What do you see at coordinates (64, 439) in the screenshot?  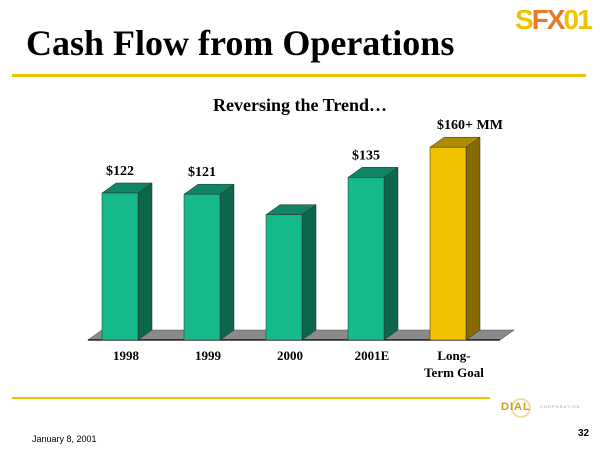 I see `footer-date: January 8, 2001` at bounding box center [64, 439].